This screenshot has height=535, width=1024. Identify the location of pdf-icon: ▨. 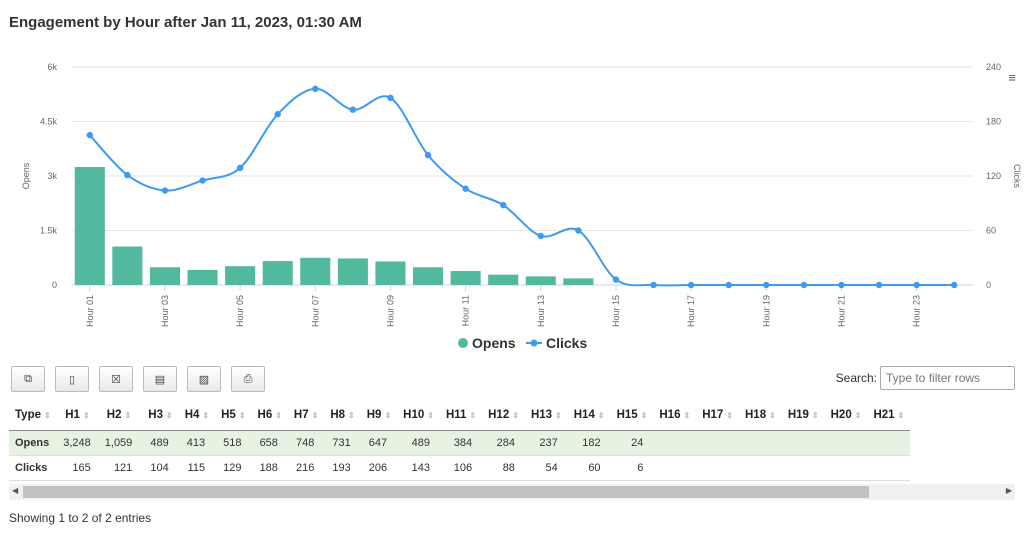
(204, 379).